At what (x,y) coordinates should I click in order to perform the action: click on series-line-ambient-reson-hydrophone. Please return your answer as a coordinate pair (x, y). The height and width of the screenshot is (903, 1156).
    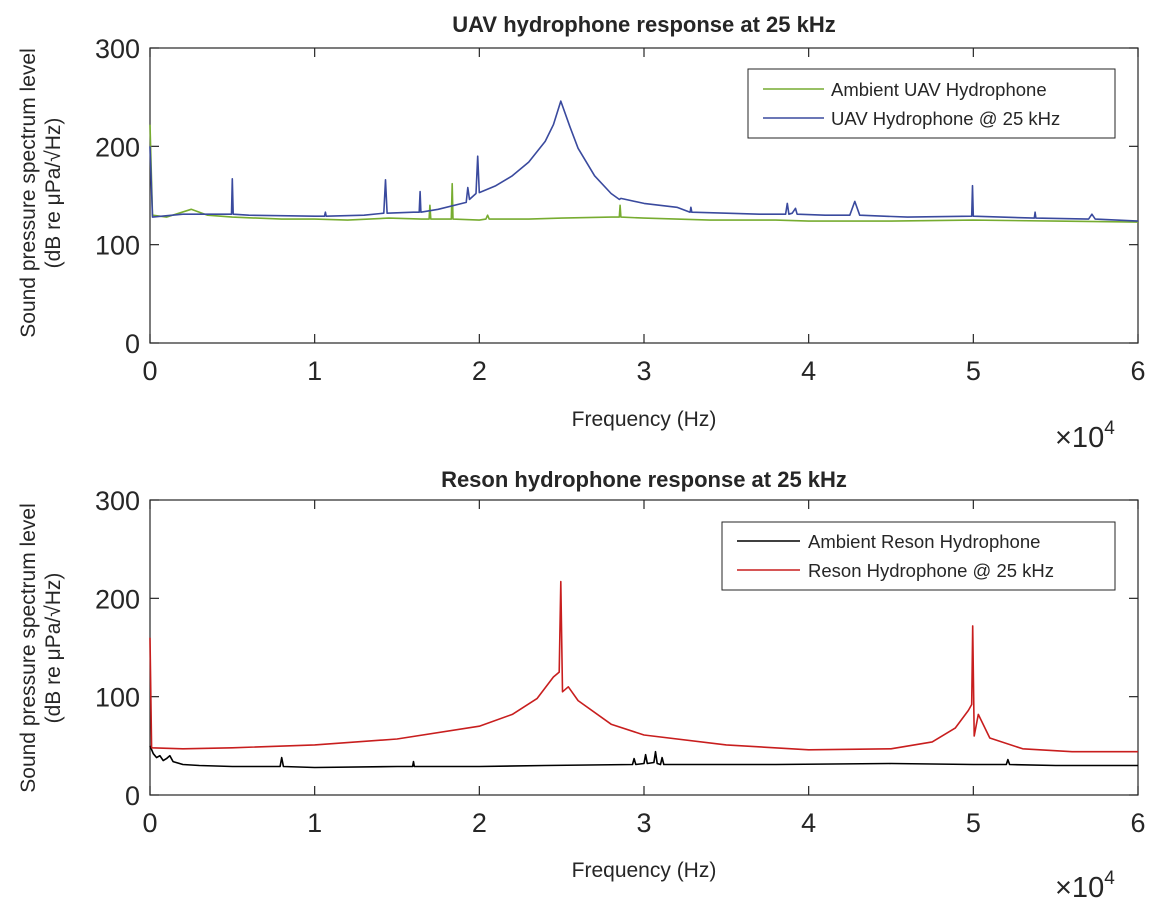
    Looking at the image, I should click on (643, 757).